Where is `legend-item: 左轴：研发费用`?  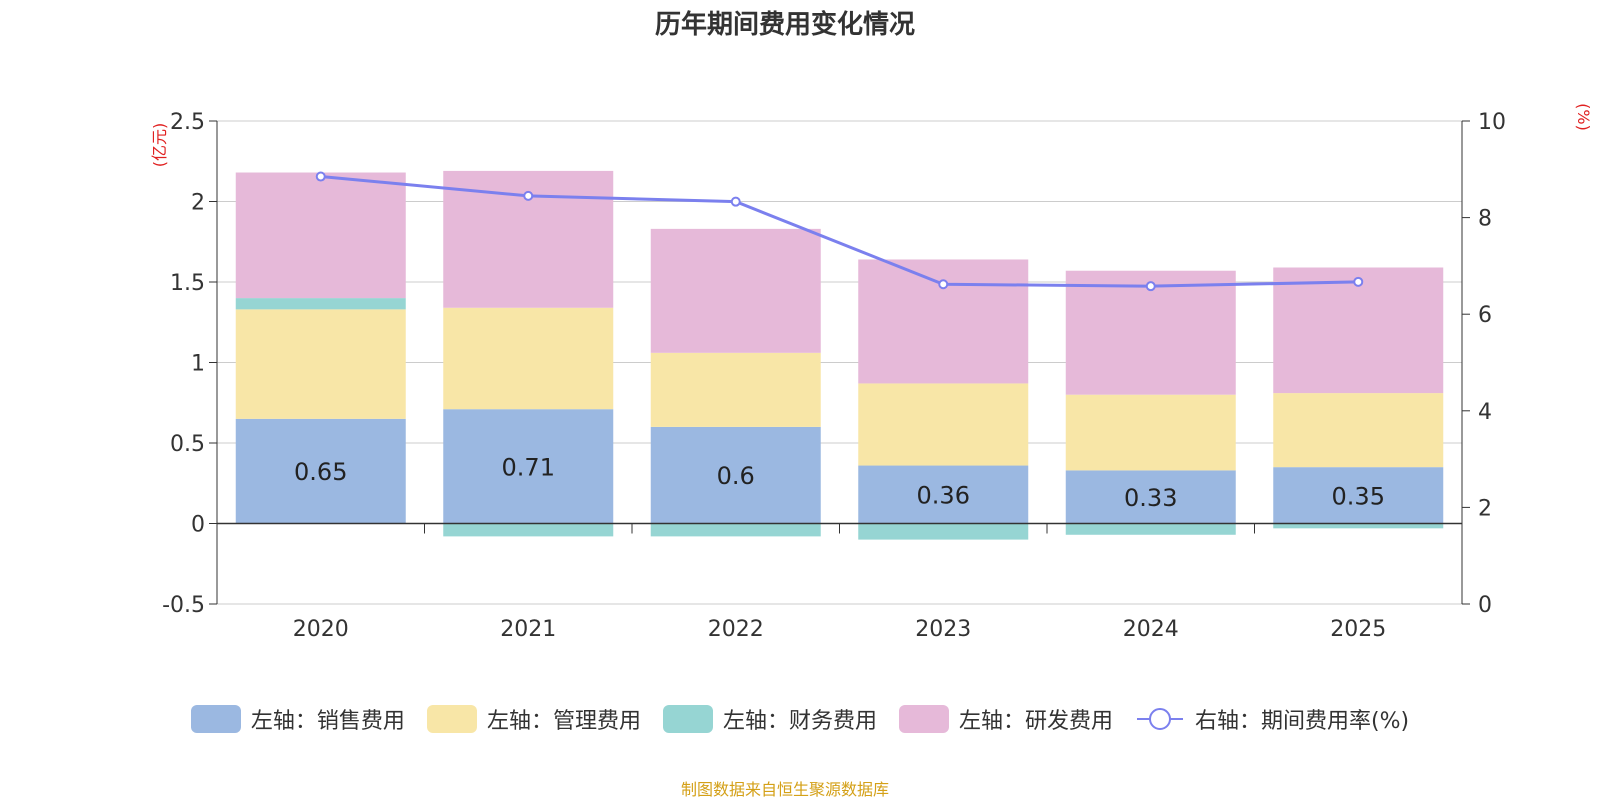
legend-item: 左轴：研发费用 is located at coordinates (1005, 719).